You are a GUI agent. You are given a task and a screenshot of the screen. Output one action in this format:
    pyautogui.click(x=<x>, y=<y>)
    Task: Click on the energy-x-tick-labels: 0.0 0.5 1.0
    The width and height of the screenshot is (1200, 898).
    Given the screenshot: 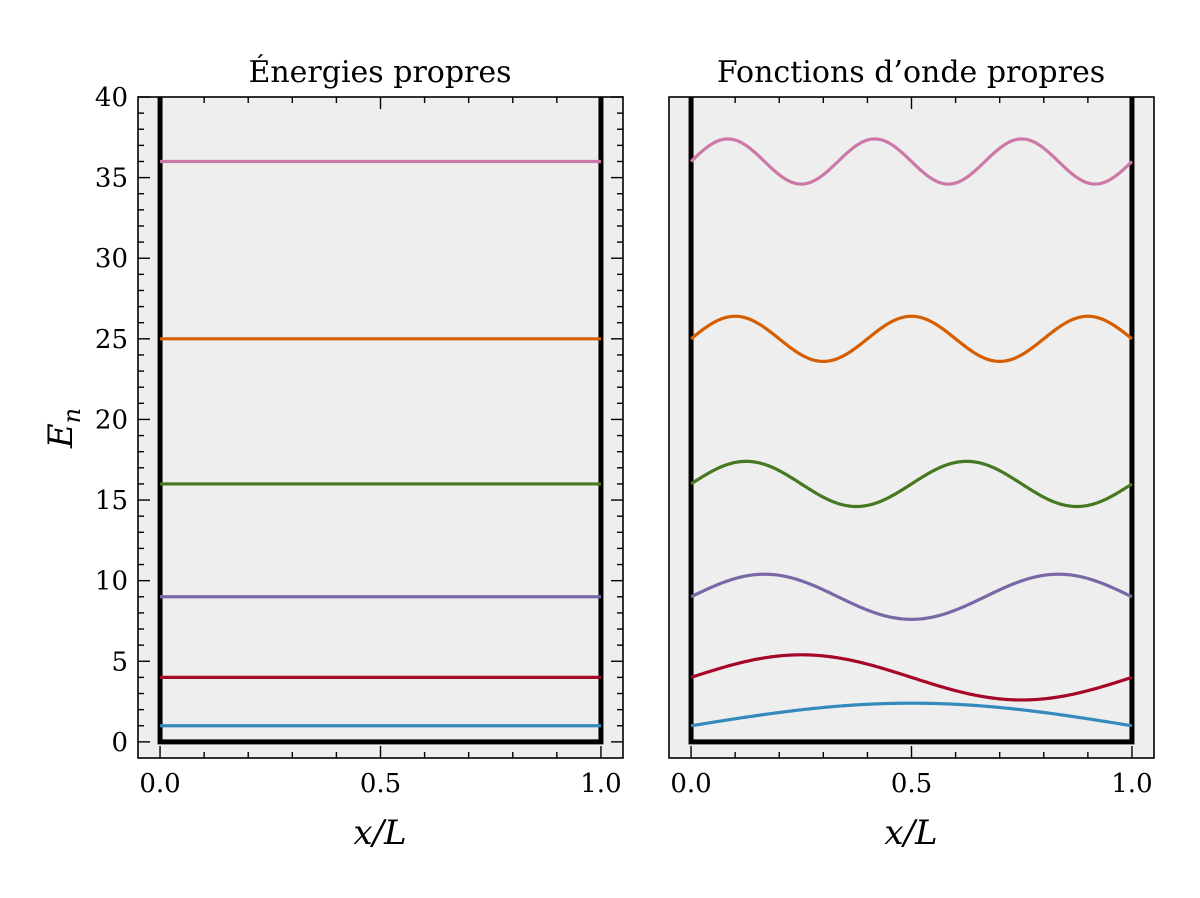 What is the action you would take?
    pyautogui.click(x=380, y=784)
    